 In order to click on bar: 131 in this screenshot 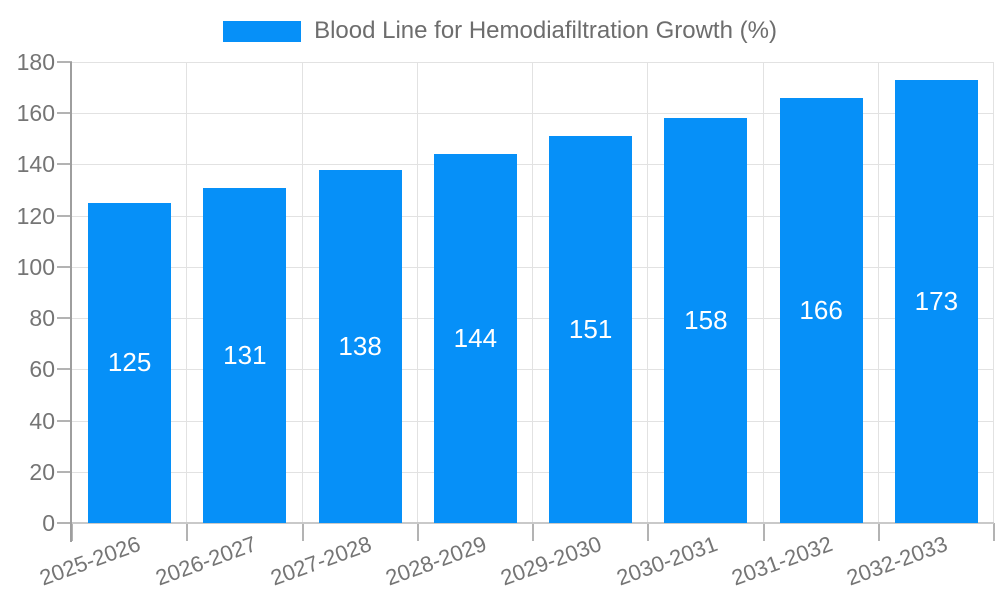, I will do `click(245, 355)`.